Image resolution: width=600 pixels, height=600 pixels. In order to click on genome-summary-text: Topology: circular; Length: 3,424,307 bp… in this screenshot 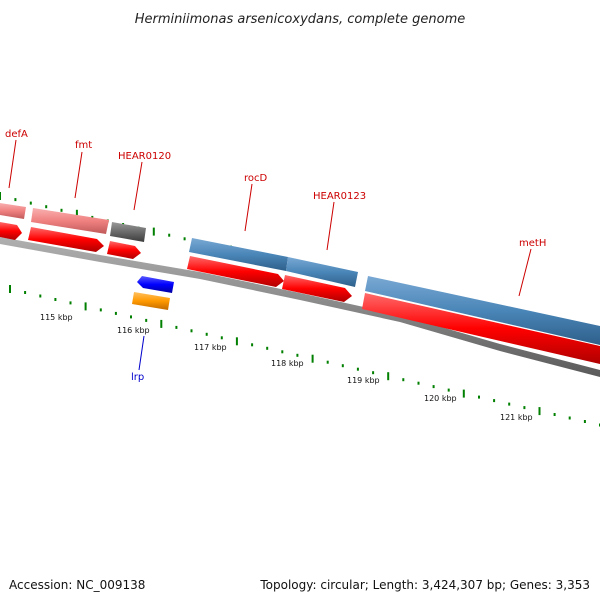, I will do `click(425, 585)`.